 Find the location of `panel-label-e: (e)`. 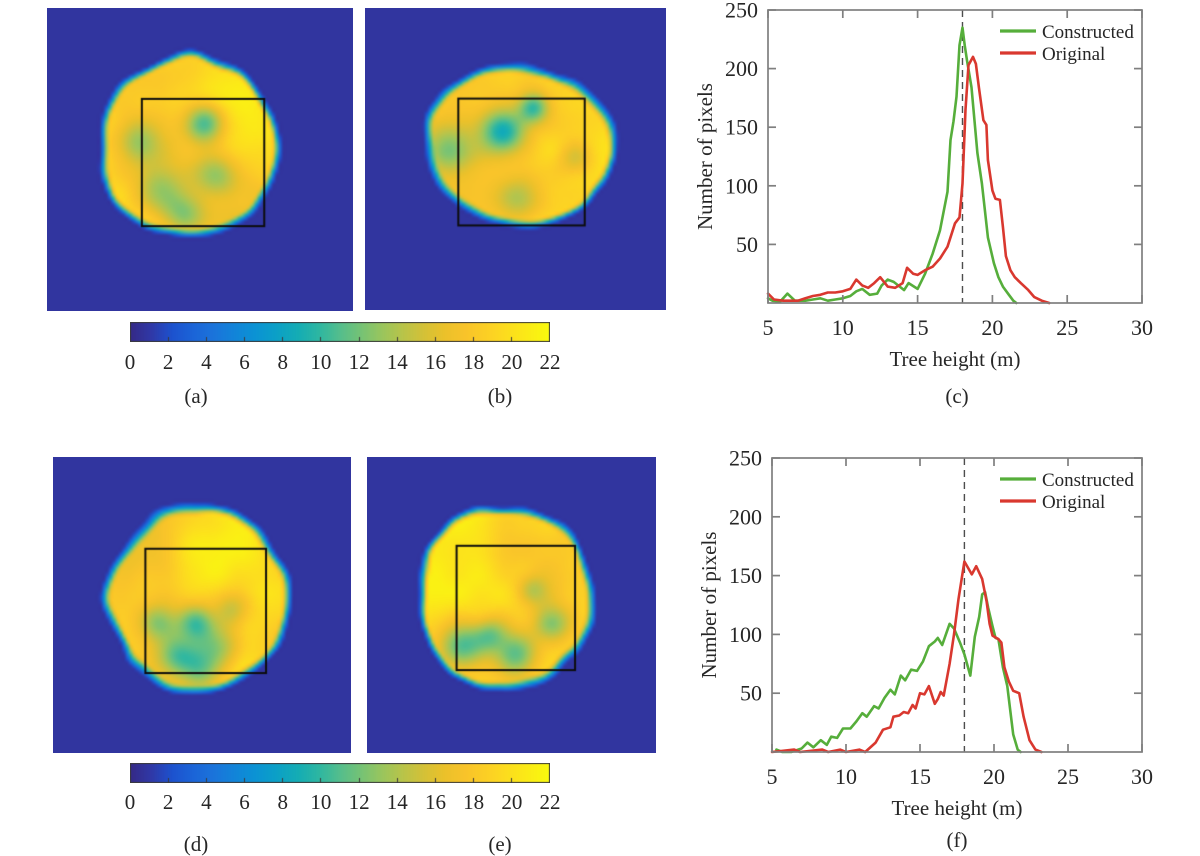

panel-label-e: (e) is located at coordinates (500, 844).